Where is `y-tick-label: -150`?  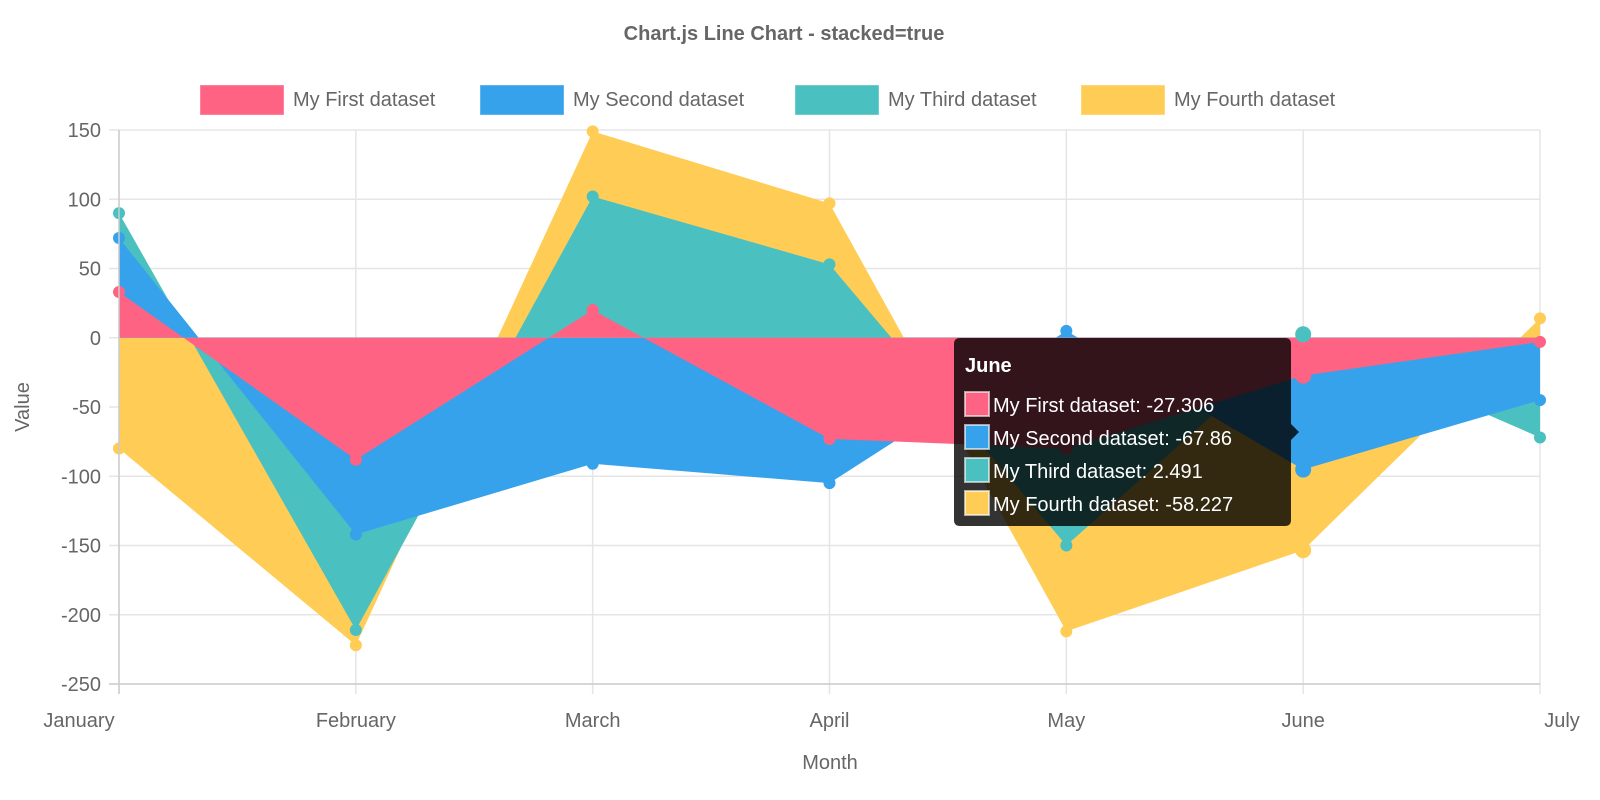
y-tick-label: -150 is located at coordinates (81, 547).